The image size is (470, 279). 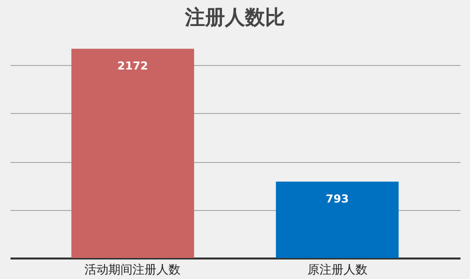 What do you see at coordinates (234, 17) in the screenshot?
I see `chart-title: 注册人数比` at bounding box center [234, 17].